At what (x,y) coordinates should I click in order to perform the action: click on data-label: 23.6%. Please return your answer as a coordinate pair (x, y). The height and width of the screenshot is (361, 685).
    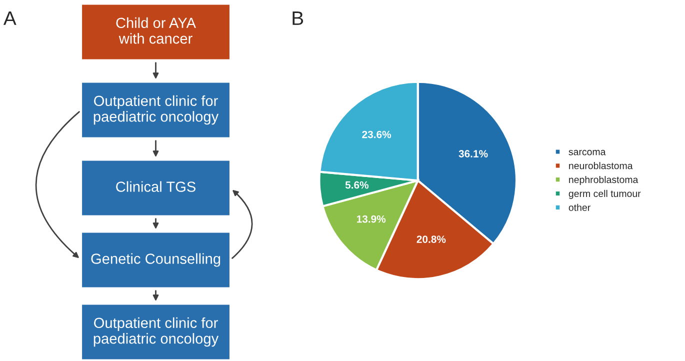
    Looking at the image, I should click on (377, 134).